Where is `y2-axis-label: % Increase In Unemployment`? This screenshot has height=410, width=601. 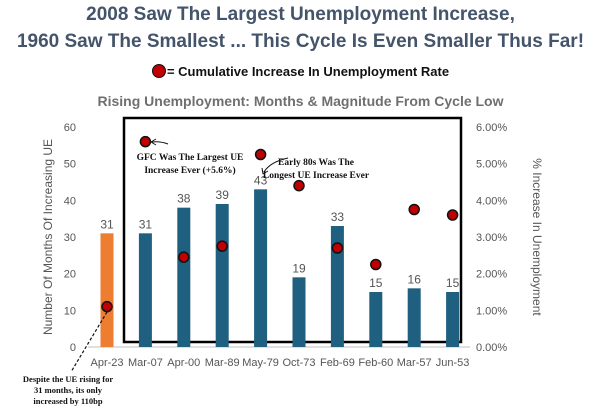 y2-axis-label: % Increase In Unemployment is located at coordinates (537, 237).